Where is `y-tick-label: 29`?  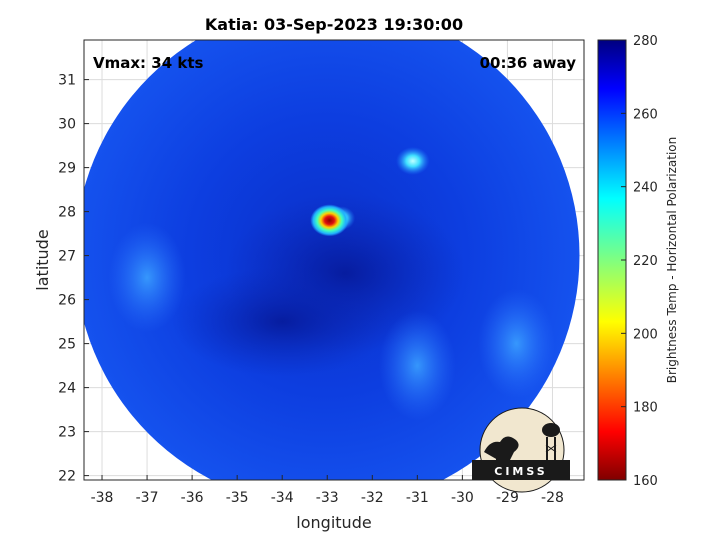
y-tick-label: 29 is located at coordinates (67, 169).